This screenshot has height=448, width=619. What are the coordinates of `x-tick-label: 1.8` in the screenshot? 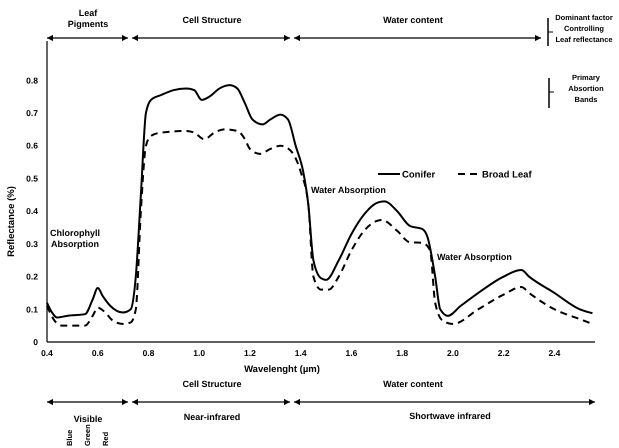 It's located at (402, 353).